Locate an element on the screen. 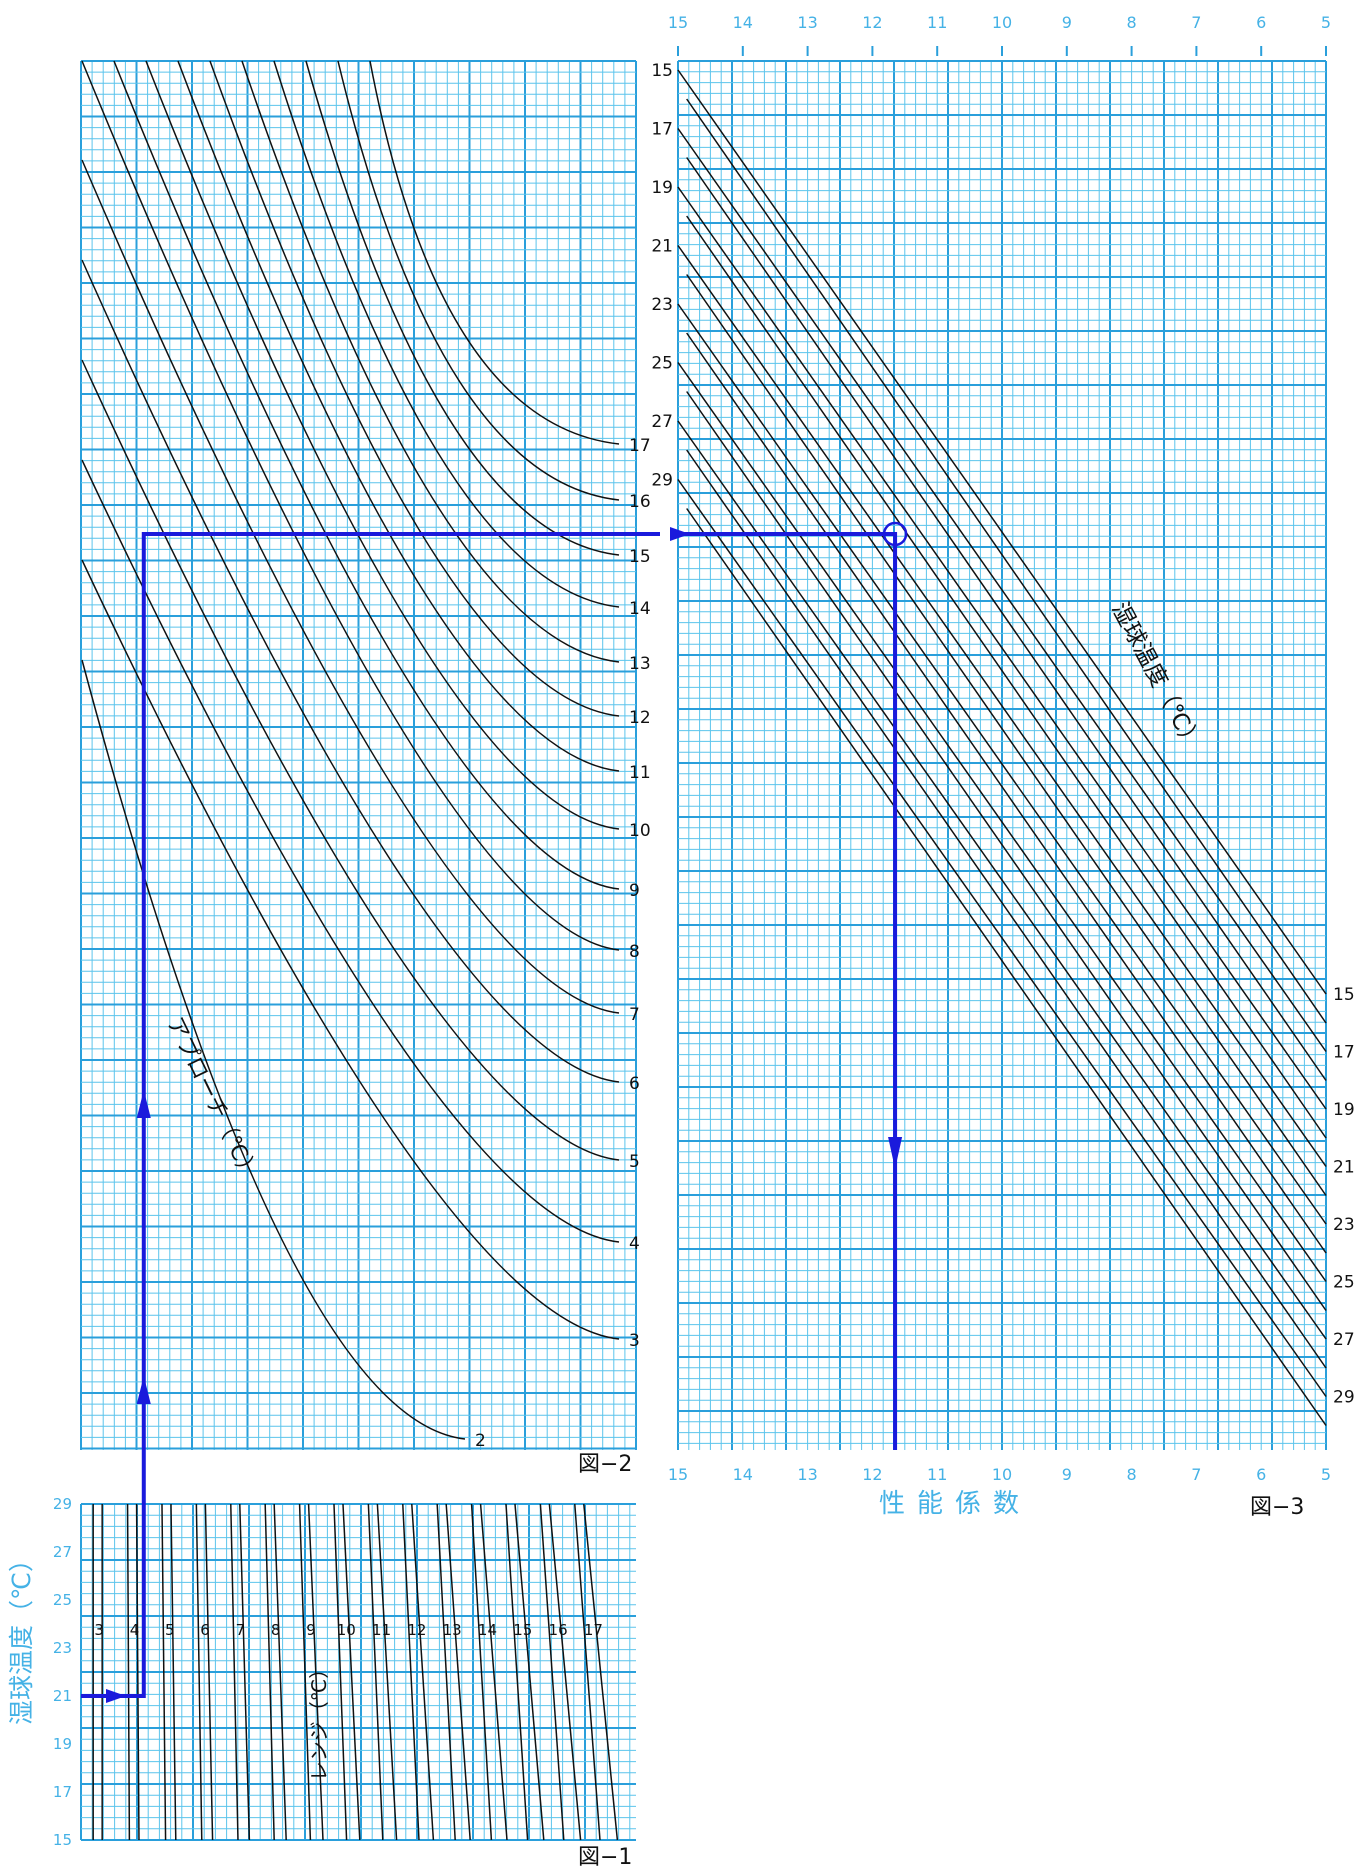 Image resolution: width=1370 pixels, height=1871 pixels. fig2-curve-label: 16 is located at coordinates (640, 502).